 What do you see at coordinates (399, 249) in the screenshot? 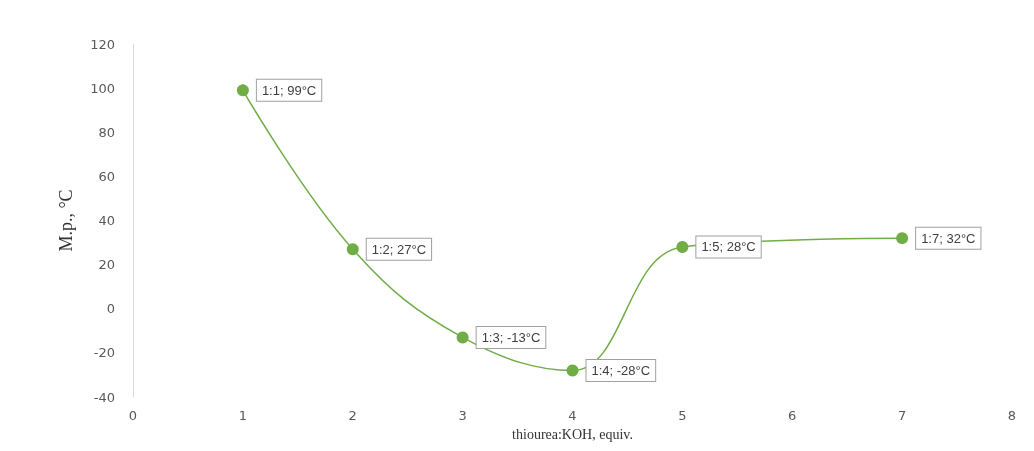
I see `data-label: 1:2; 27°C` at bounding box center [399, 249].